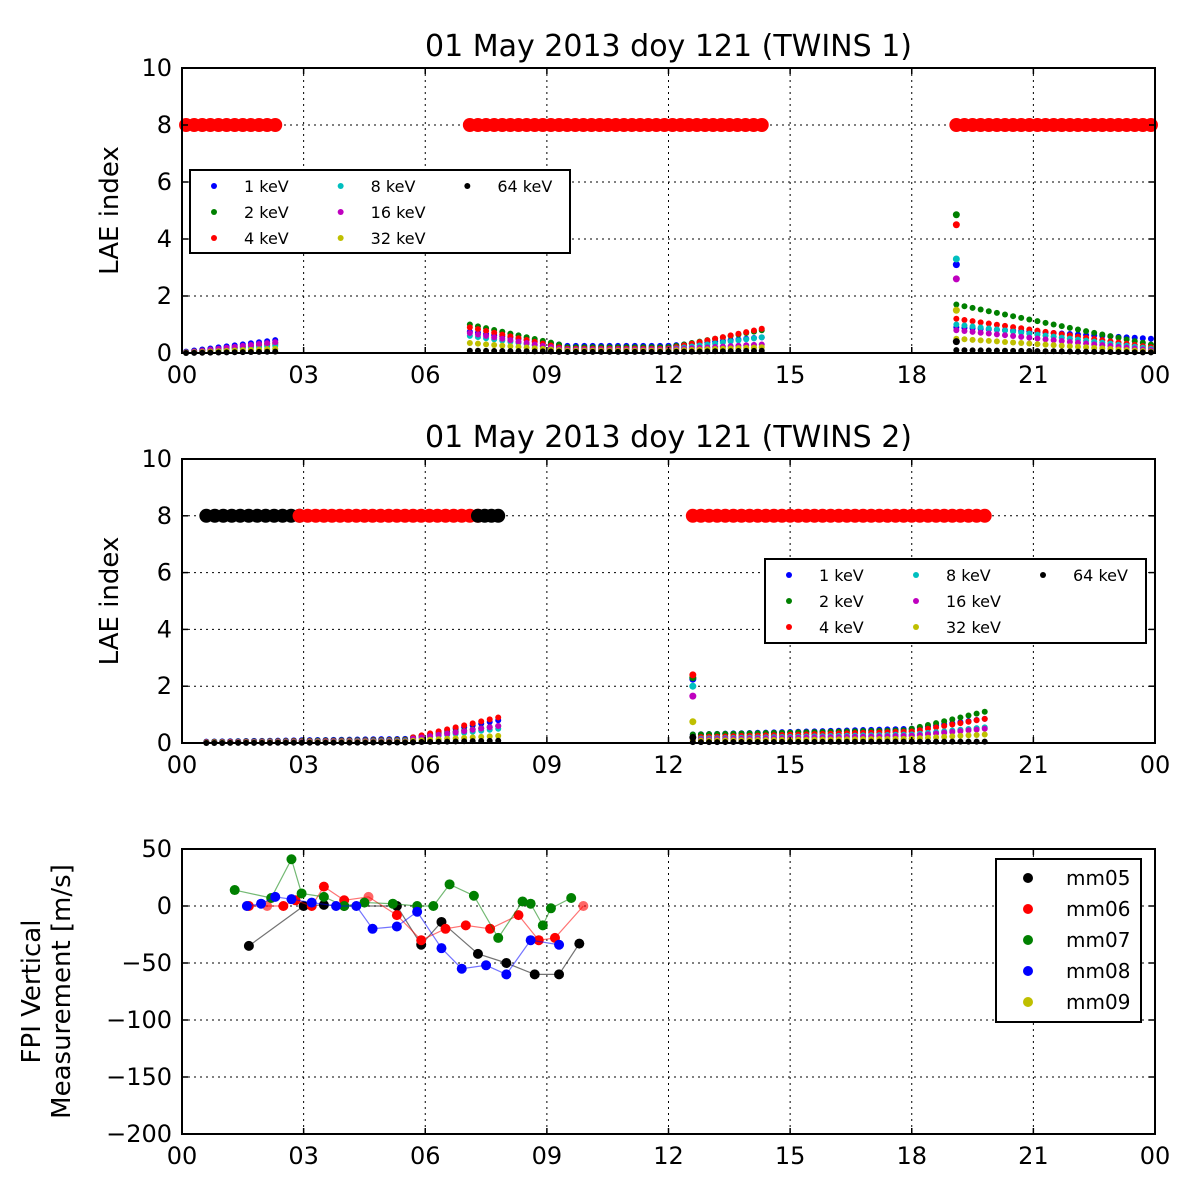 This screenshot has height=1200, width=1200. I want to click on legend-label: 4 keV, so click(266, 238).